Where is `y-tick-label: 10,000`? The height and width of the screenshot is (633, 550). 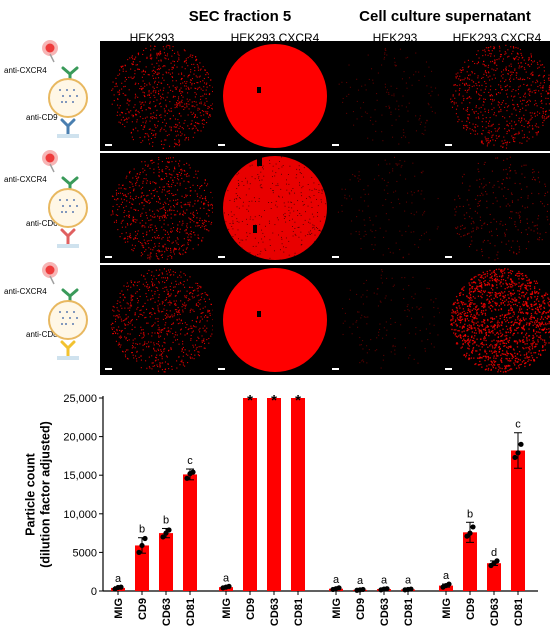 y-tick-label: 10,000 is located at coordinates (80, 515).